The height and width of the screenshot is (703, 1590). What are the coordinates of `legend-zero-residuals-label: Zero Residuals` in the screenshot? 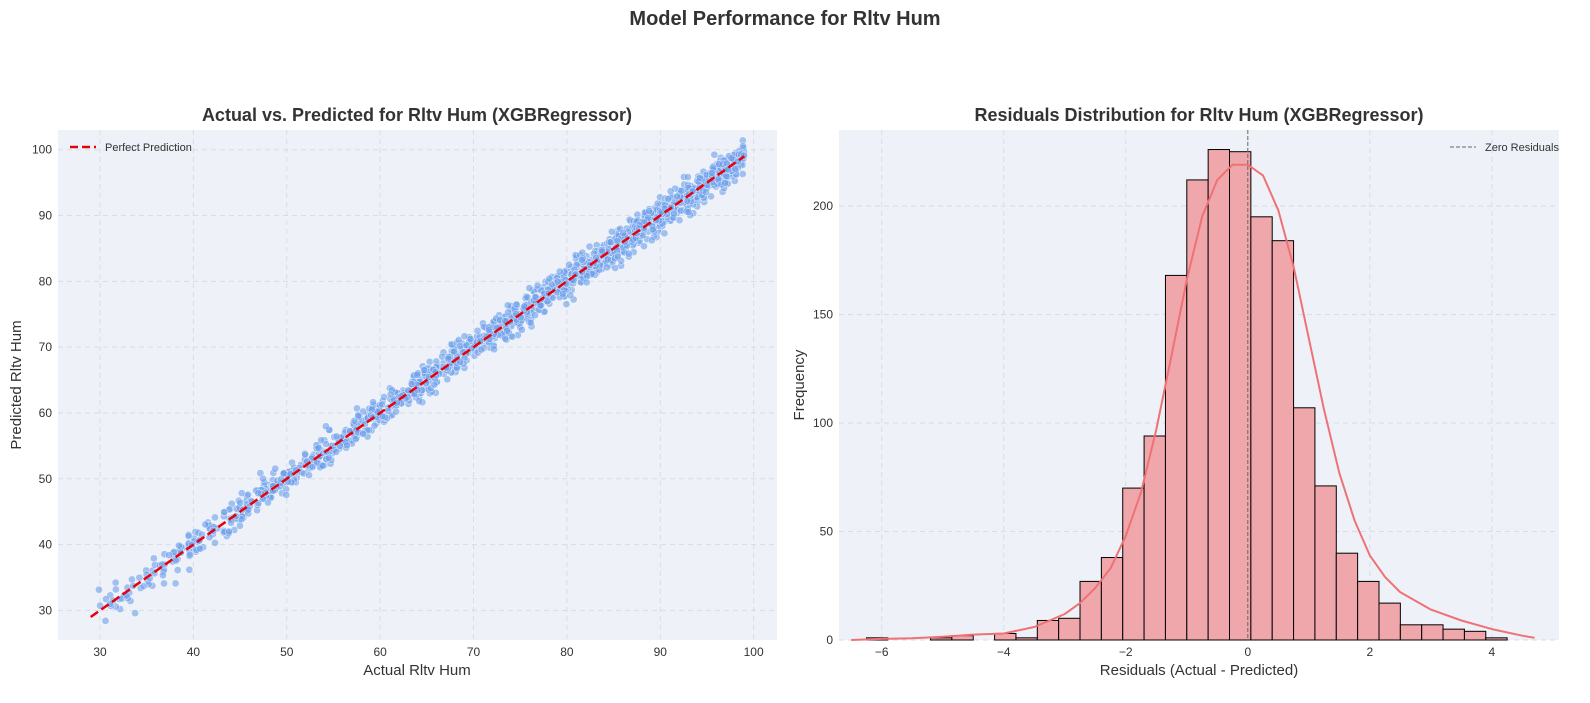 It's located at (1522, 148).